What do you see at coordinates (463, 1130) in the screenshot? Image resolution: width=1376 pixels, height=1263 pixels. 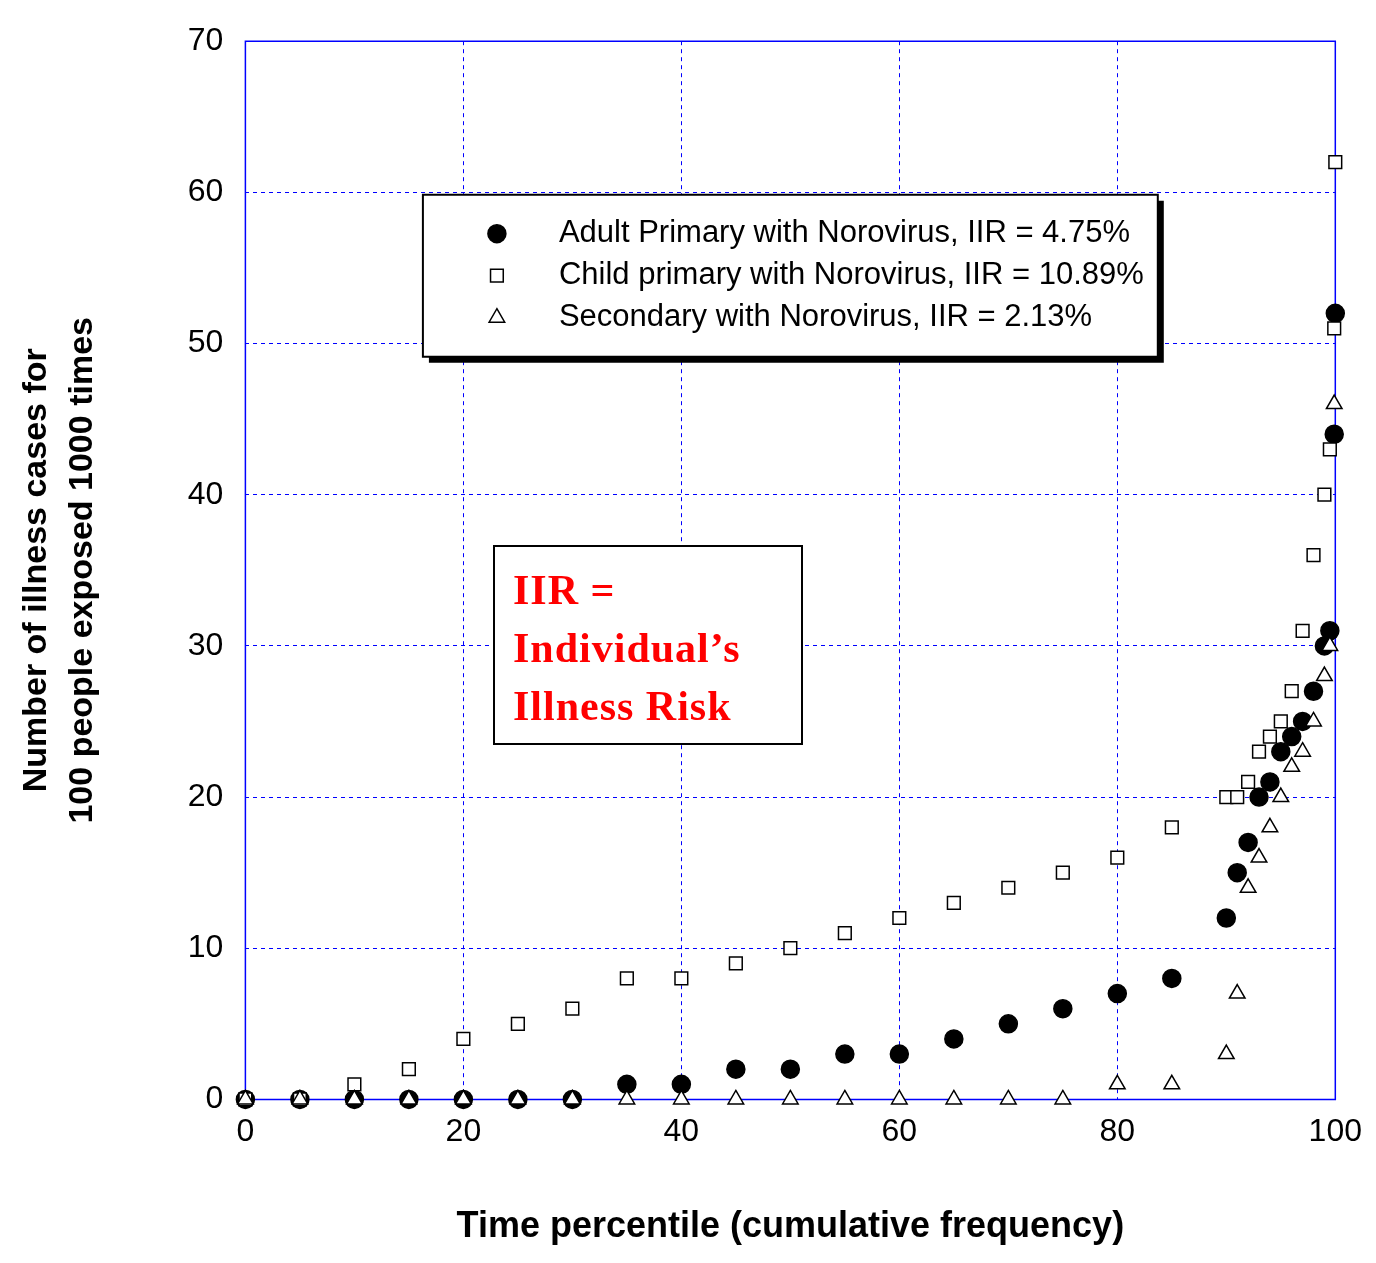 I see `x-tick-label: 20` at bounding box center [463, 1130].